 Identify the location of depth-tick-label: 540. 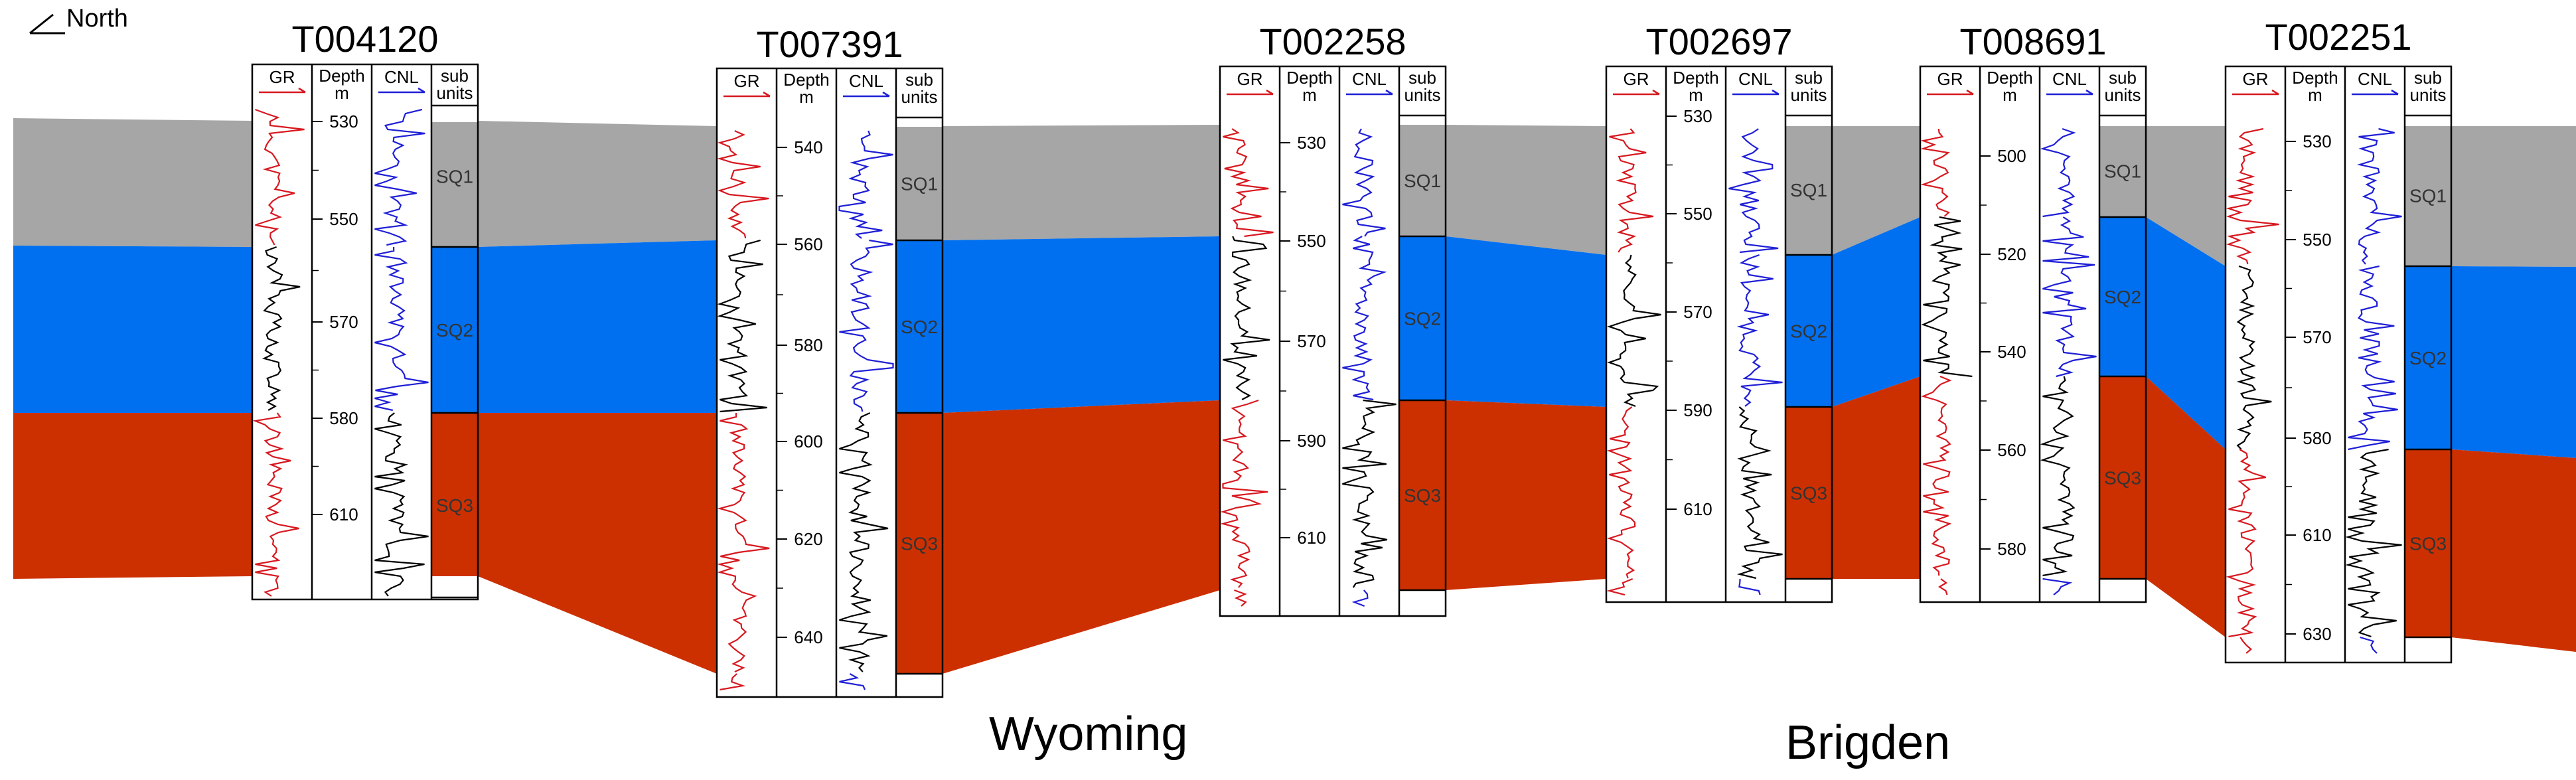
(2011, 352).